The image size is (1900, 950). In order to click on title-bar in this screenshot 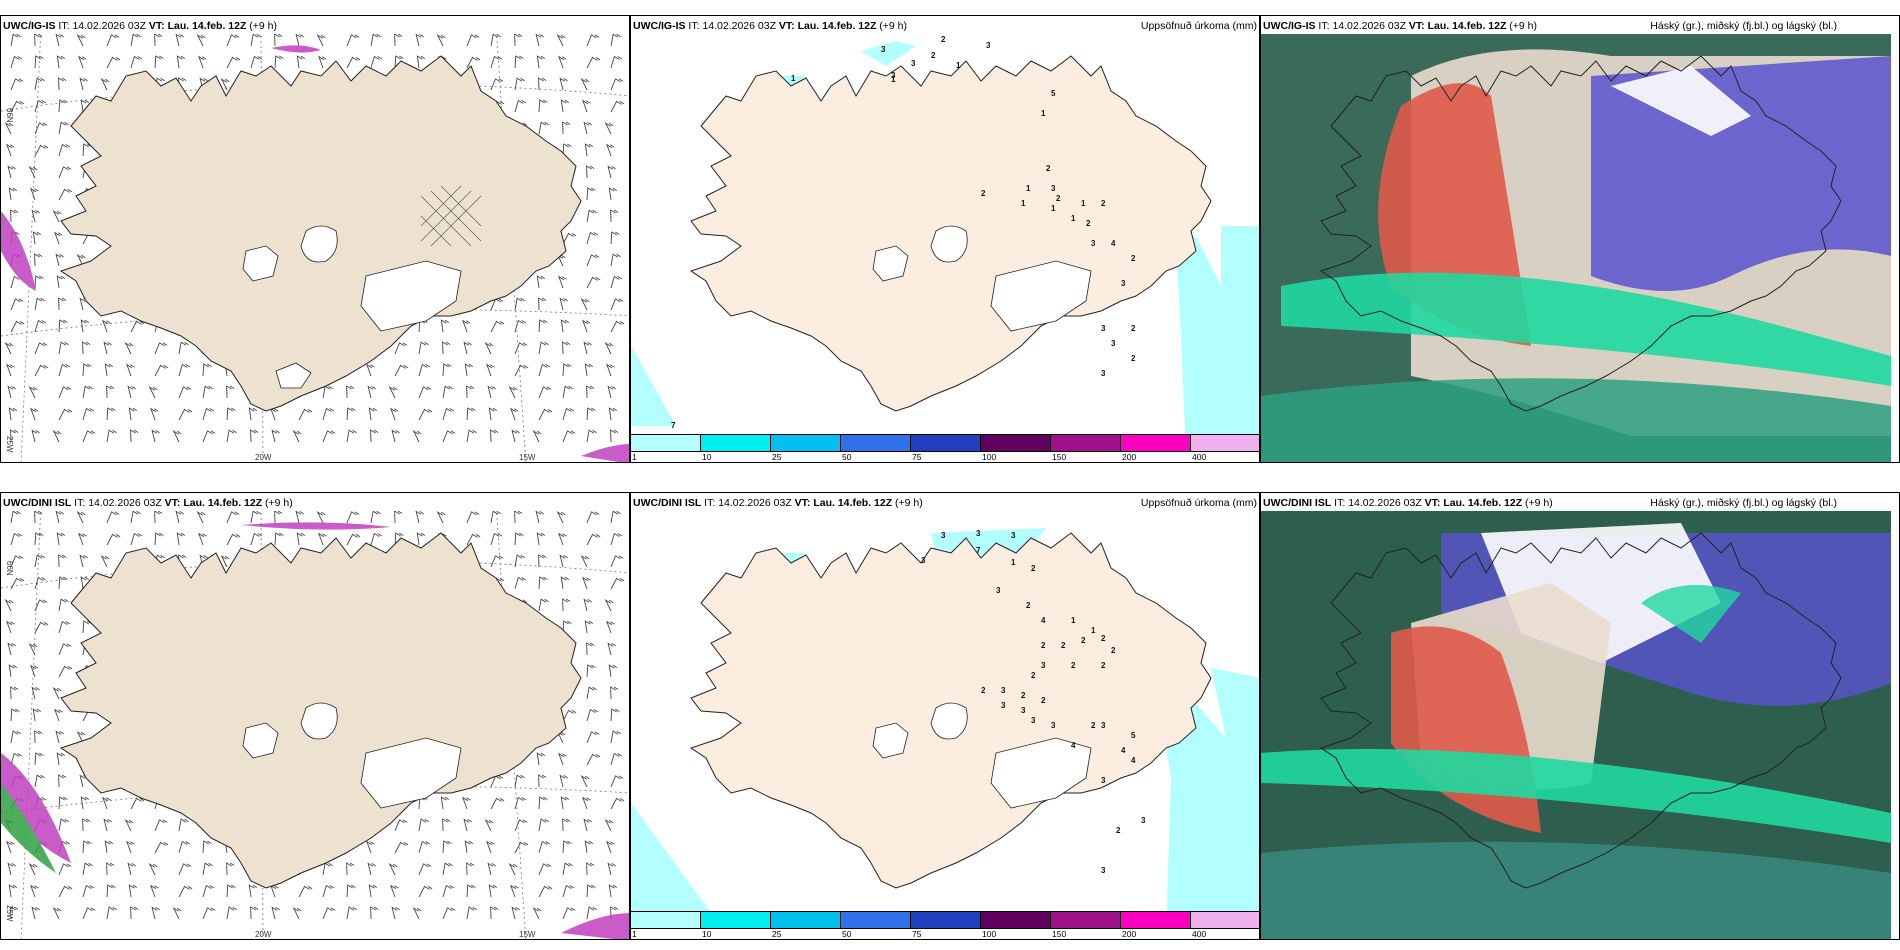, I will do `click(315, 502)`.